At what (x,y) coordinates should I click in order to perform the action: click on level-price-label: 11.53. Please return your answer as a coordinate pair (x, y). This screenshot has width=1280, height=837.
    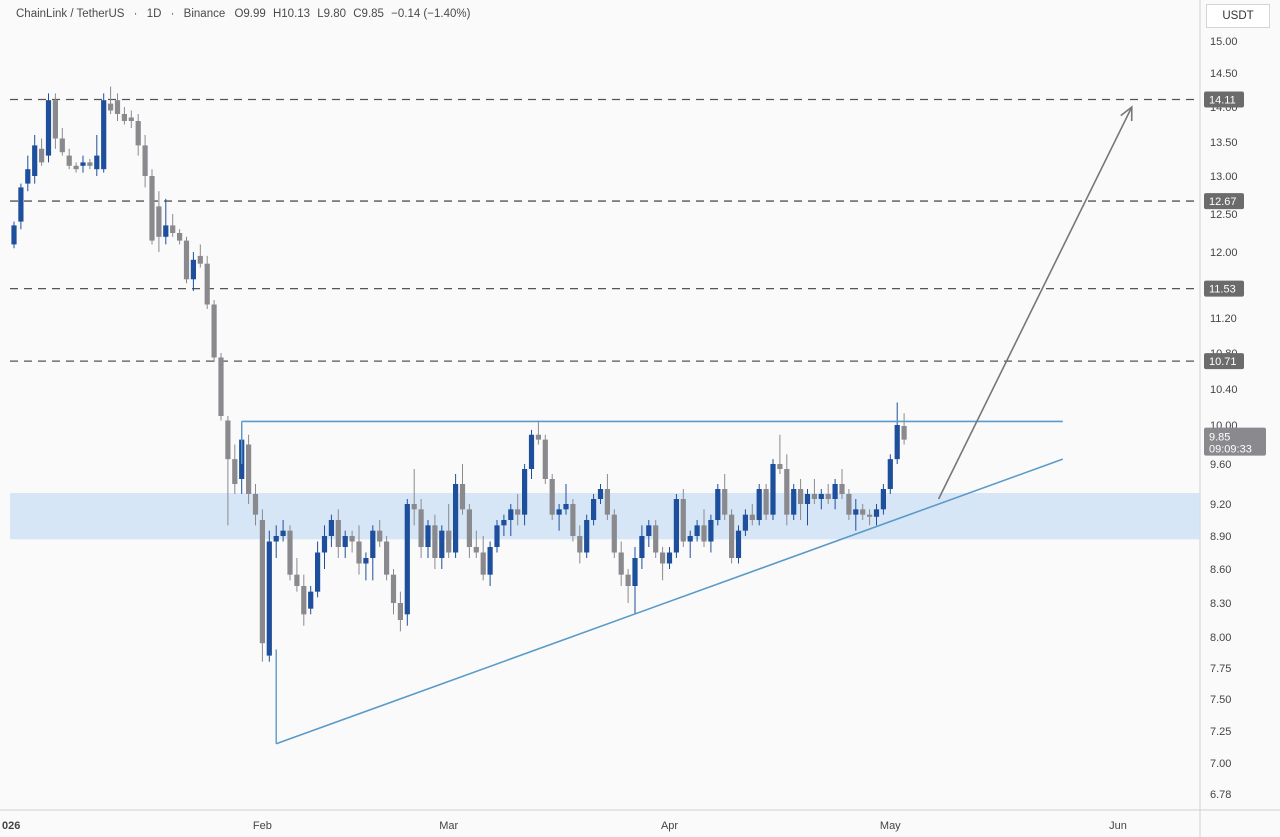
    Looking at the image, I should click on (1222, 290).